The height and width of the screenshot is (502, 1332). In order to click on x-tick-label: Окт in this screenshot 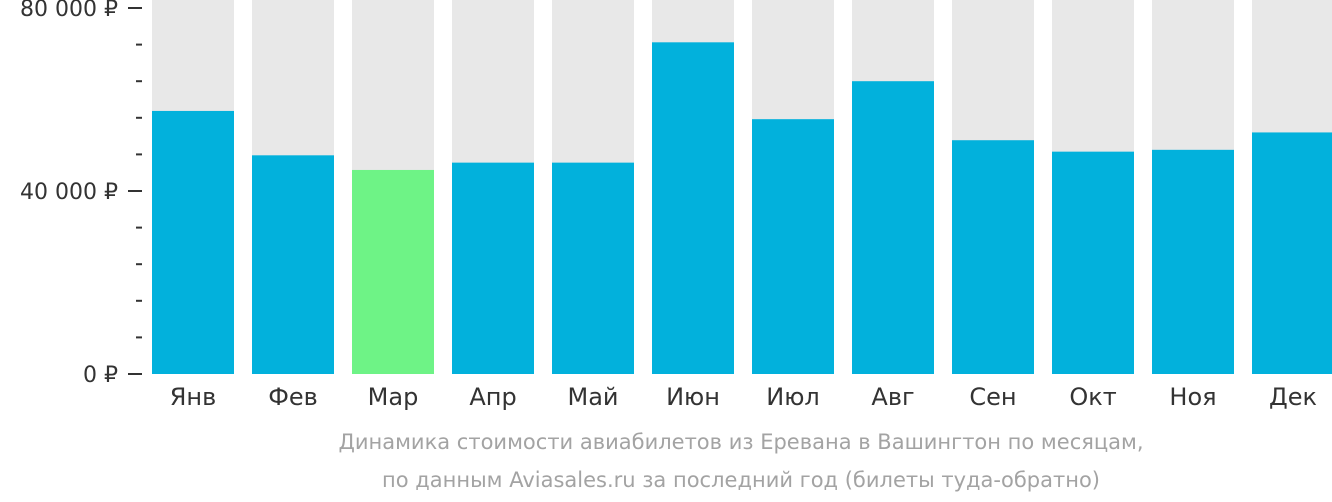, I will do `click(1092, 397)`.